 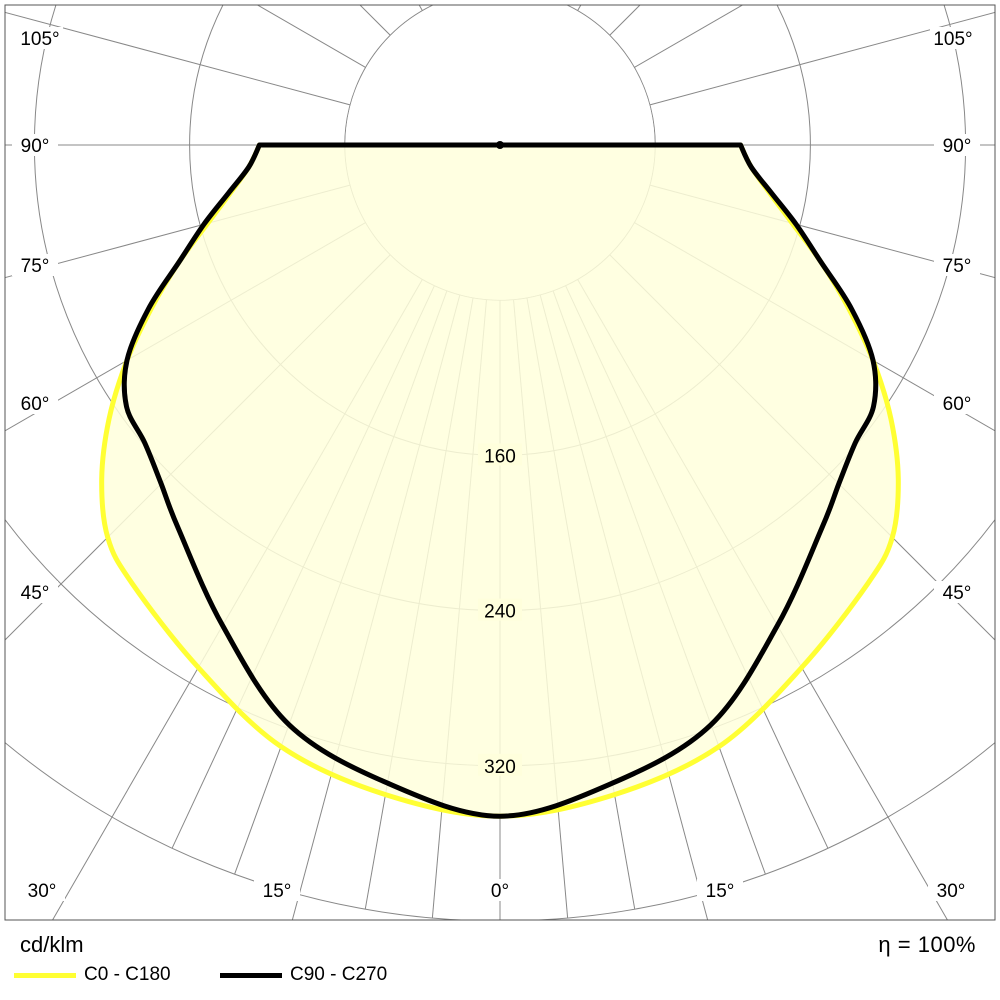 I want to click on angle-label-right-5: 30°, so click(x=951, y=891).